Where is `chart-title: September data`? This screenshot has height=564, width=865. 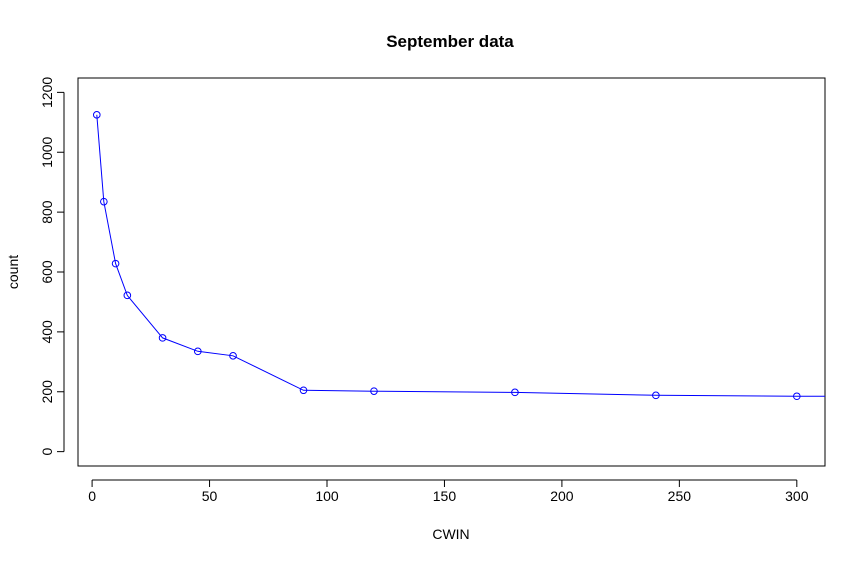
chart-title: September data is located at coordinates (450, 41).